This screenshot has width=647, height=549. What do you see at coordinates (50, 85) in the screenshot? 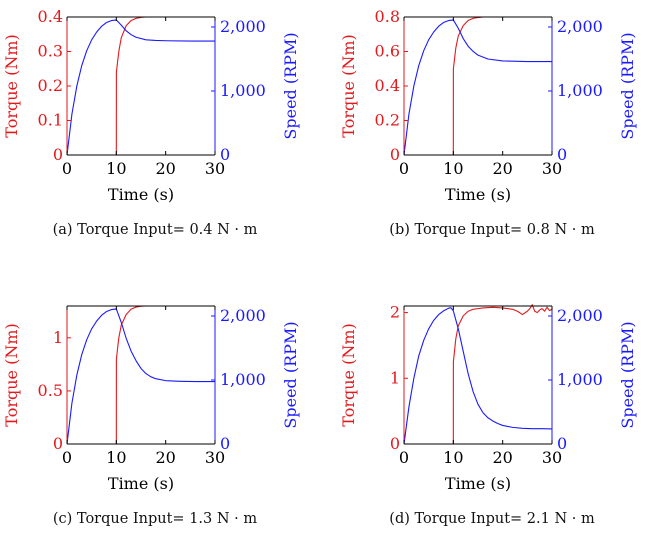
I see `left-tick-label-a-2: 0.2` at bounding box center [50, 85].